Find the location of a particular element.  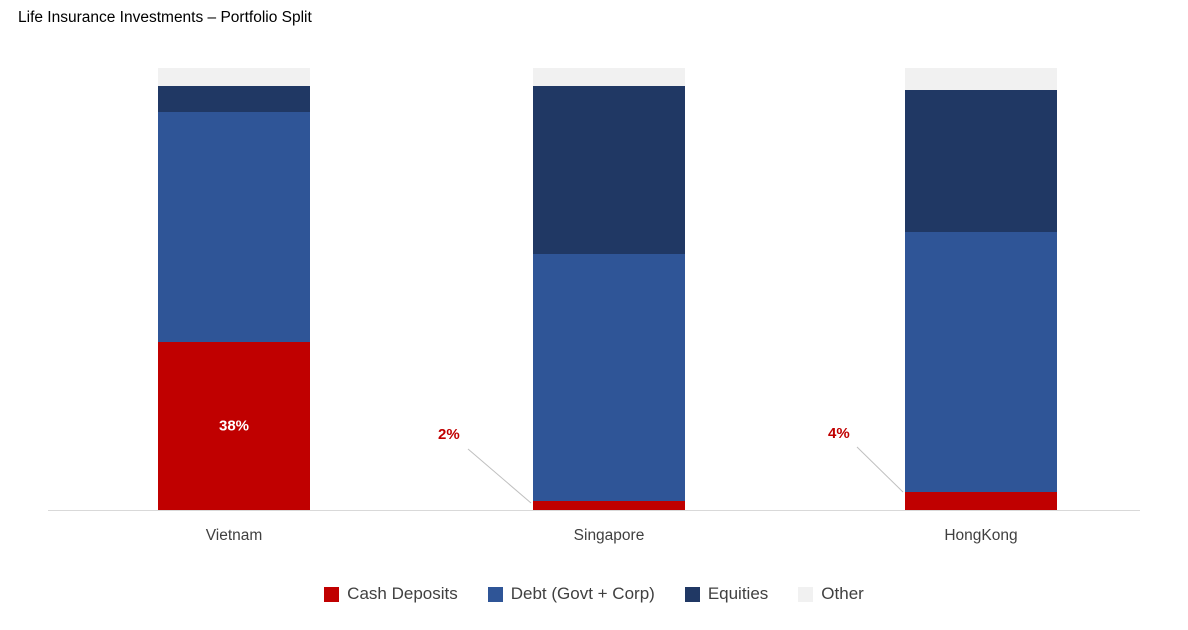

segment-vietnam-debt-govt-corp is located at coordinates (234, 227).